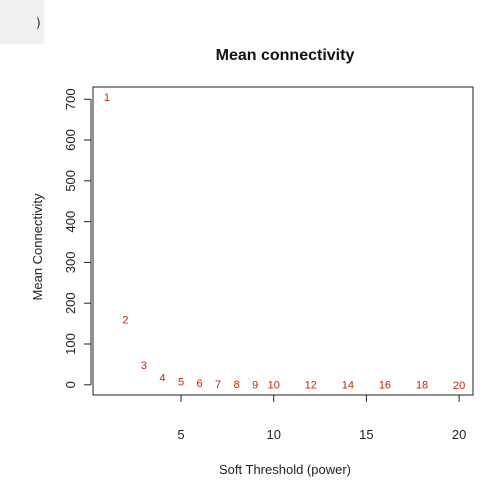  Describe the element at coordinates (107, 98) in the screenshot. I see `data-point-label: 1` at that location.